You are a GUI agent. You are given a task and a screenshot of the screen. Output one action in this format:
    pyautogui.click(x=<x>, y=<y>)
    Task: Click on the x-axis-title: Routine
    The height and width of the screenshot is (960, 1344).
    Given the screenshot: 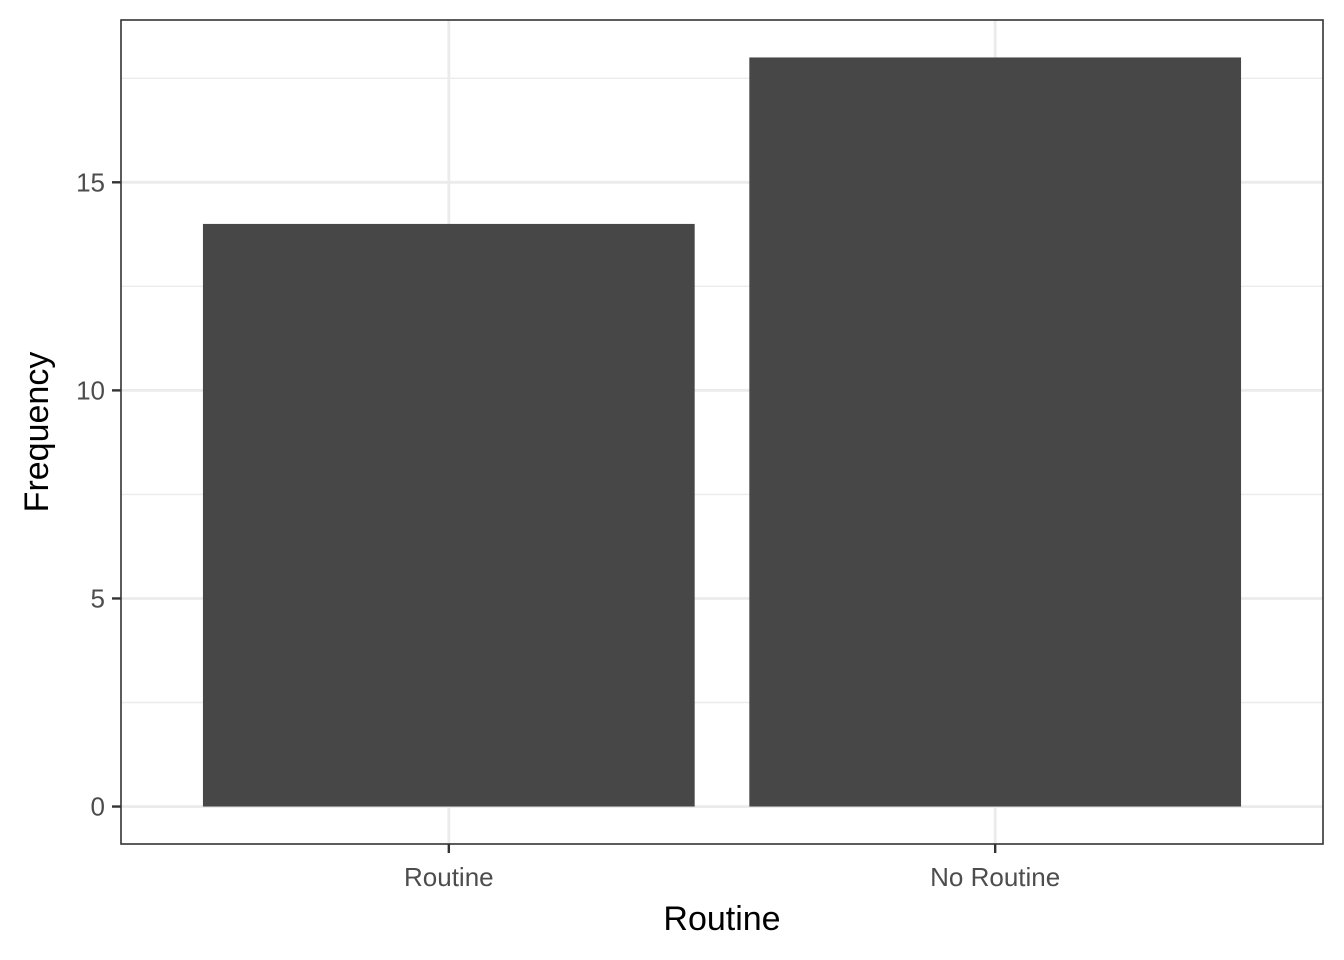 What is the action you would take?
    pyautogui.click(x=721, y=919)
    